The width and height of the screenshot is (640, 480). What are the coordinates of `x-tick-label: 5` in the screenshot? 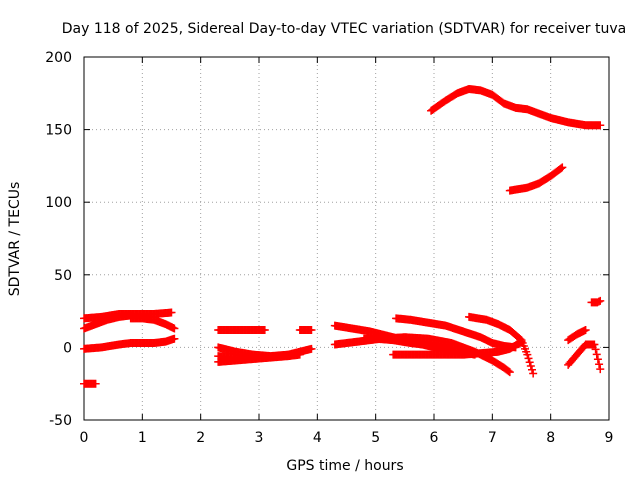 It's located at (375, 438).